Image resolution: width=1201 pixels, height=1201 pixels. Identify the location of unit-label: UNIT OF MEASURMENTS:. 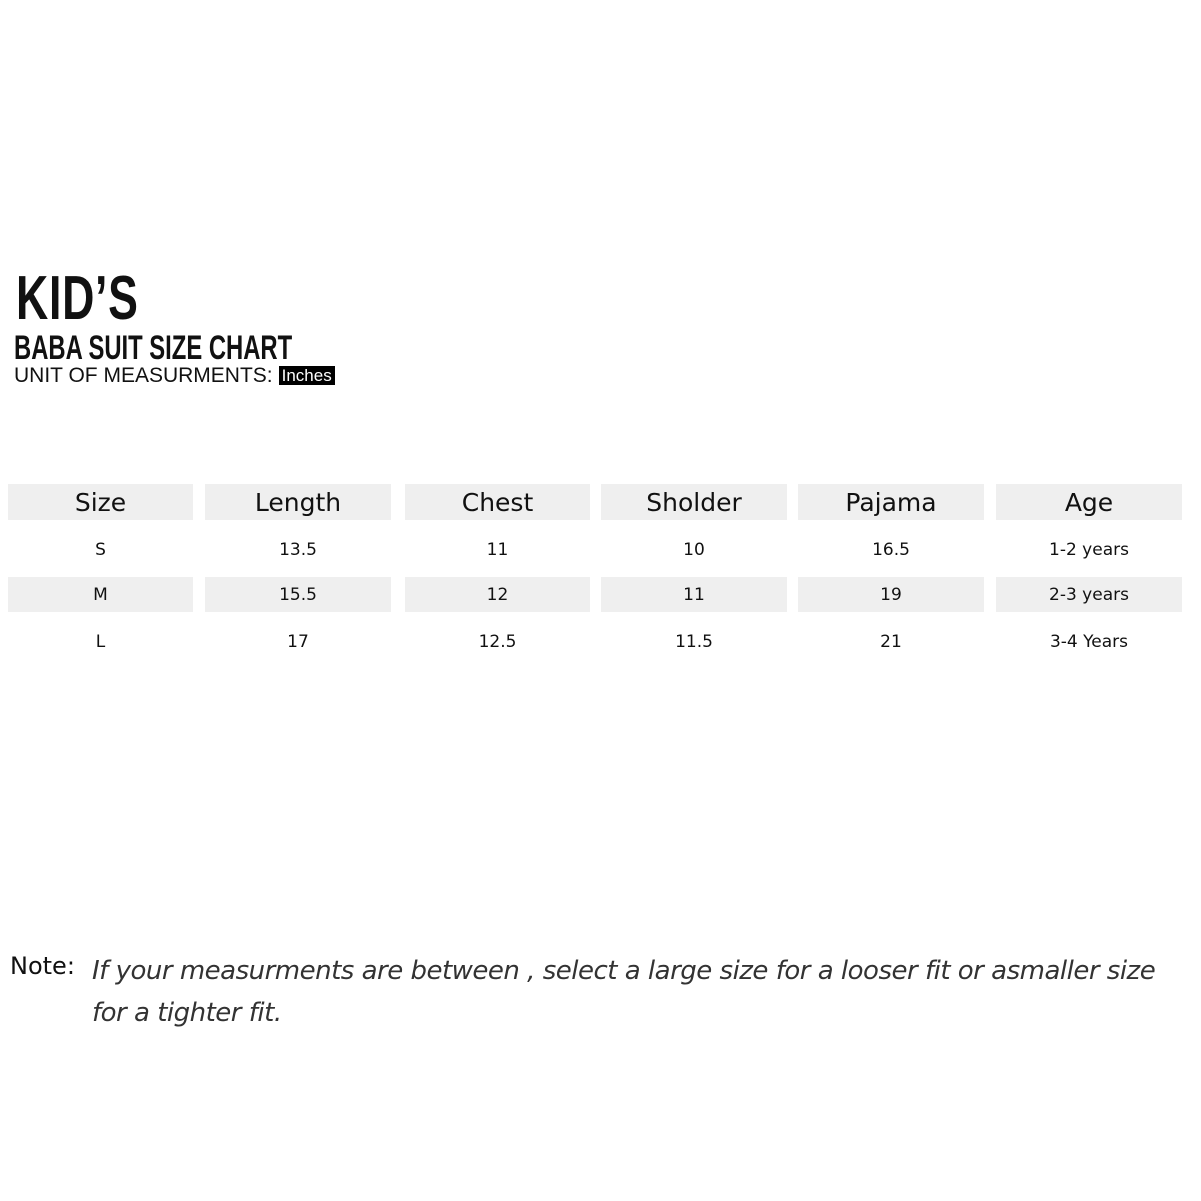
(143, 375).